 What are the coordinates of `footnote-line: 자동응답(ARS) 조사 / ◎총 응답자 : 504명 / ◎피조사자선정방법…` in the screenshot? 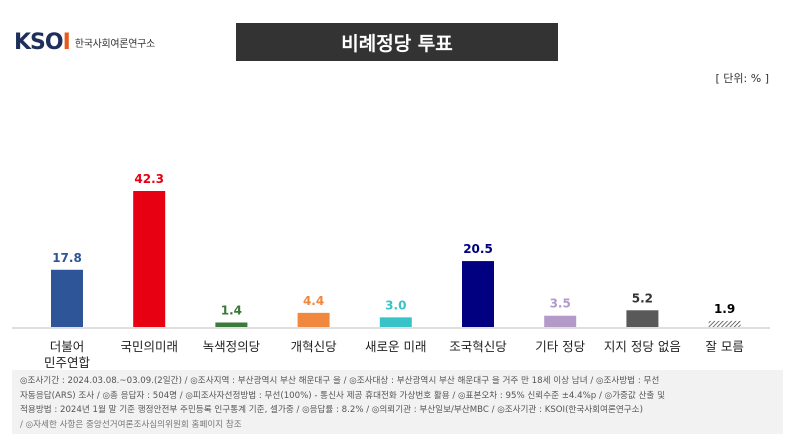 It's located at (342, 395).